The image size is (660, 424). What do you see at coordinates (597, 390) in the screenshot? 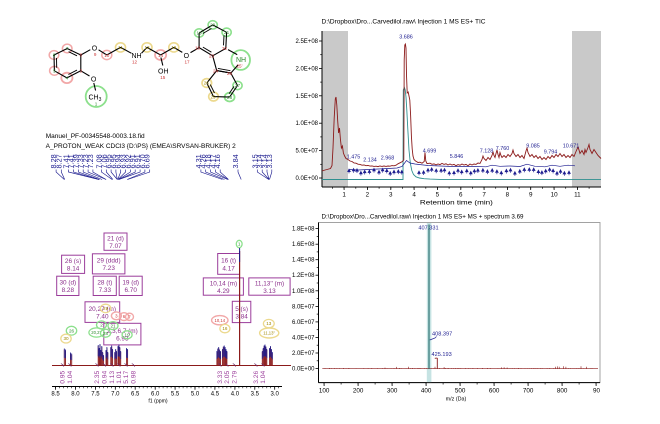
I see `svg-text: 90` at bounding box center [597, 390].